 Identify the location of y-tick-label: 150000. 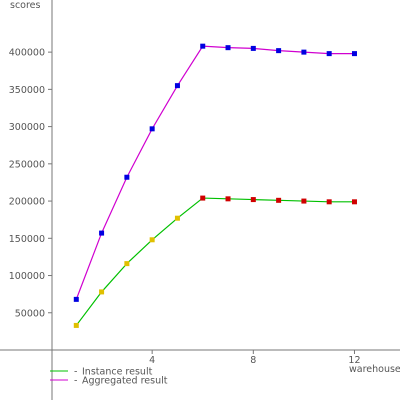
(27, 239).